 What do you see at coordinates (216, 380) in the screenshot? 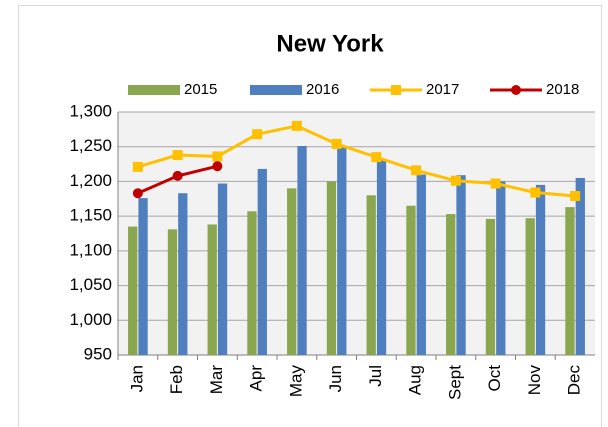
I see `x-tick-label: Mar` at bounding box center [216, 380].